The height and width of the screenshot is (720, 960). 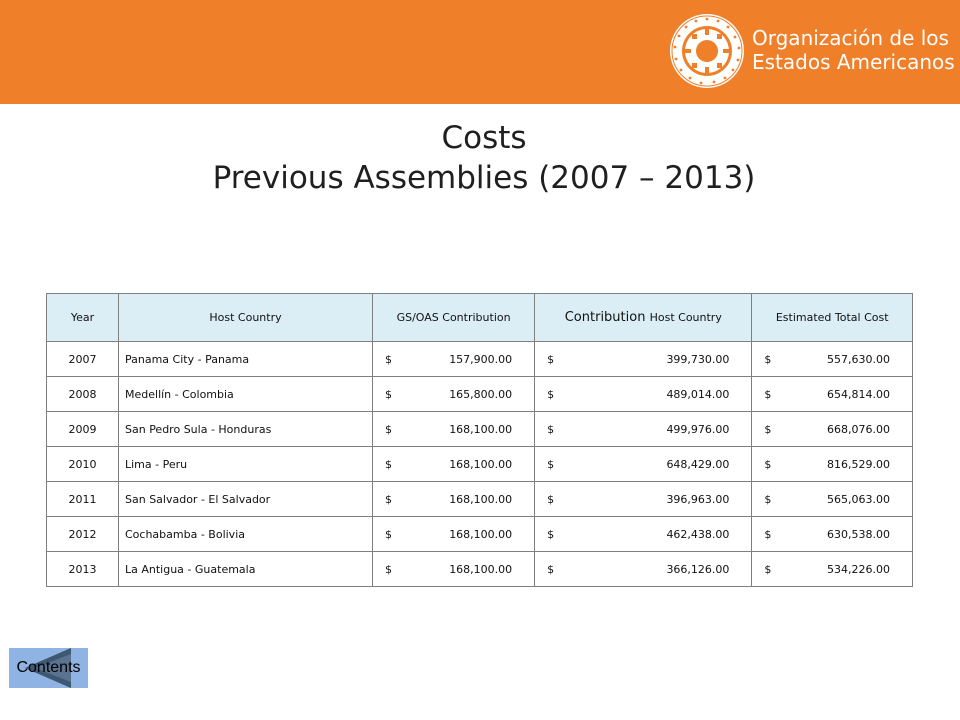 What do you see at coordinates (698, 429) in the screenshot?
I see `amount: 499,976.00` at bounding box center [698, 429].